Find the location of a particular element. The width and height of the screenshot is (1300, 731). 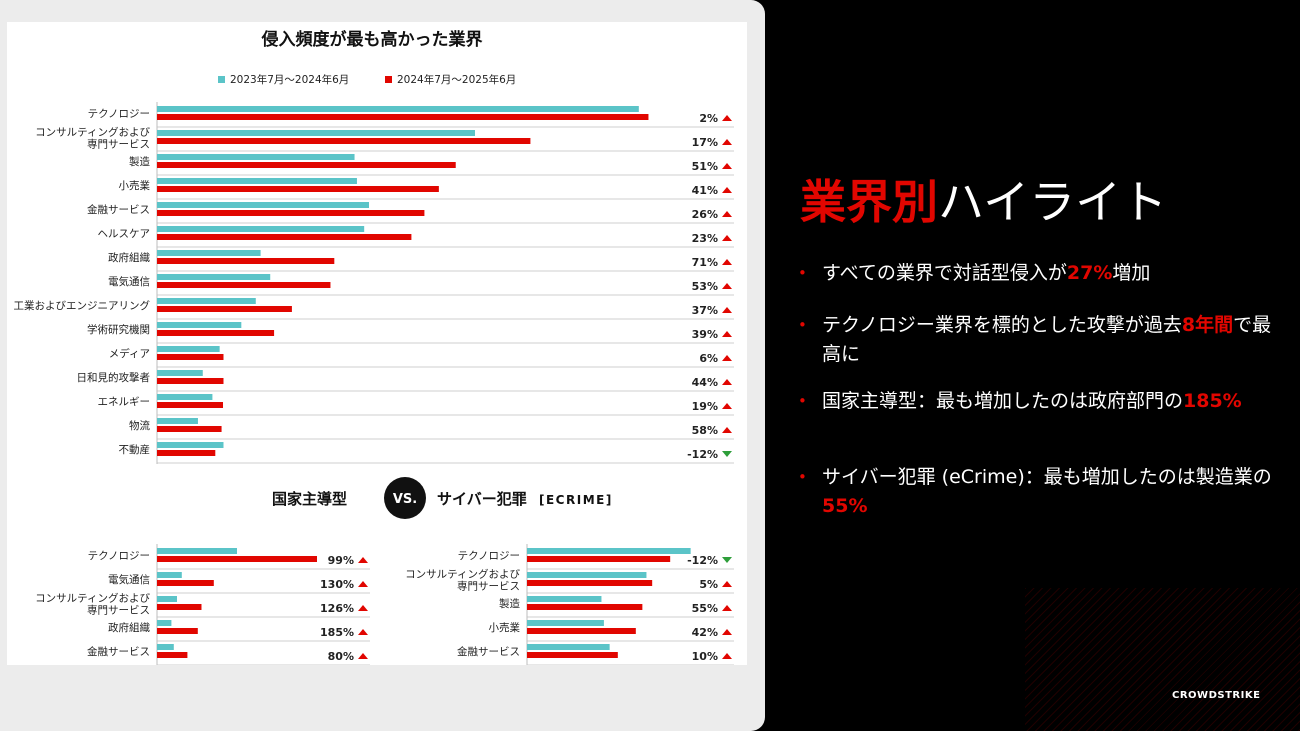

highlights-title-red: 業界別 is located at coordinates (869, 202).